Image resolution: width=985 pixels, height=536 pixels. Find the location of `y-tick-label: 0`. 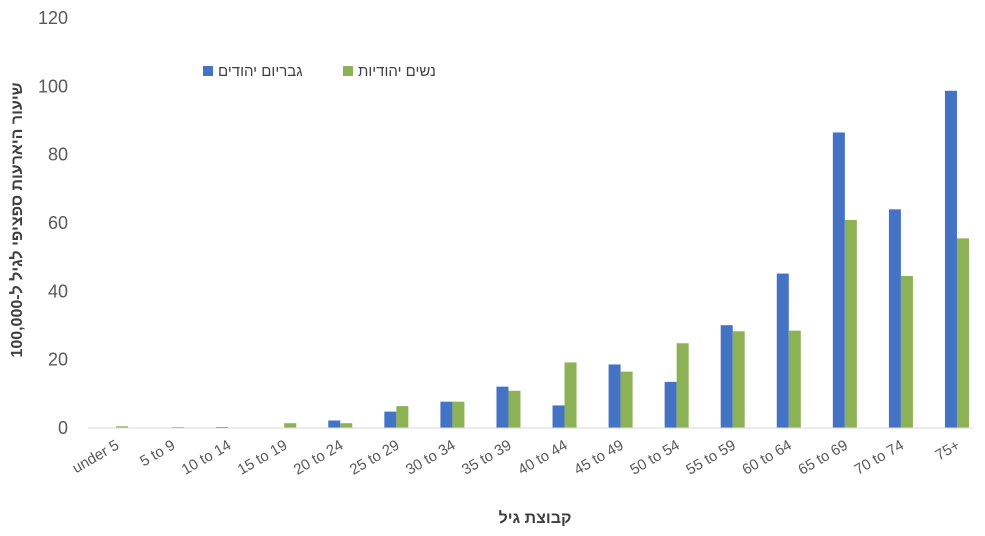

y-tick-label: 0 is located at coordinates (63, 428).